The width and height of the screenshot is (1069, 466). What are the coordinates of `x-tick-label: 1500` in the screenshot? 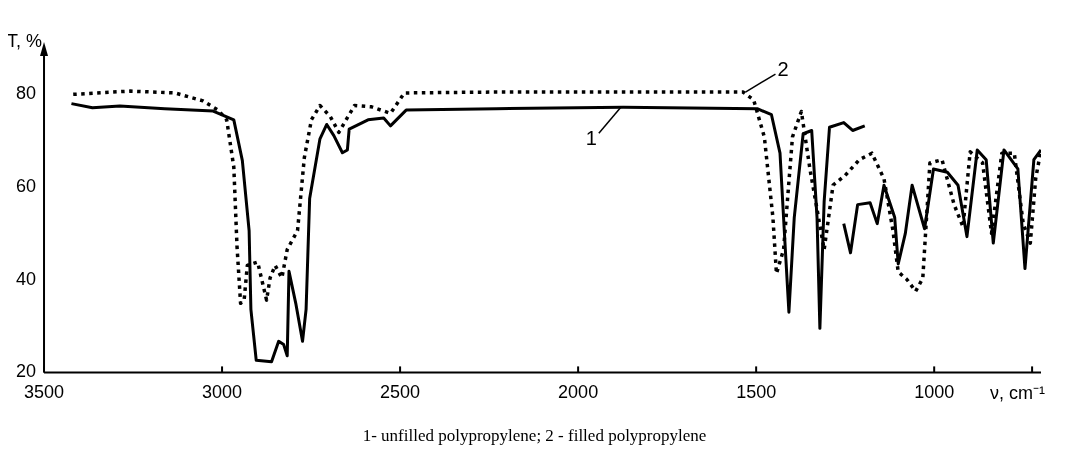 It's located at (756, 392).